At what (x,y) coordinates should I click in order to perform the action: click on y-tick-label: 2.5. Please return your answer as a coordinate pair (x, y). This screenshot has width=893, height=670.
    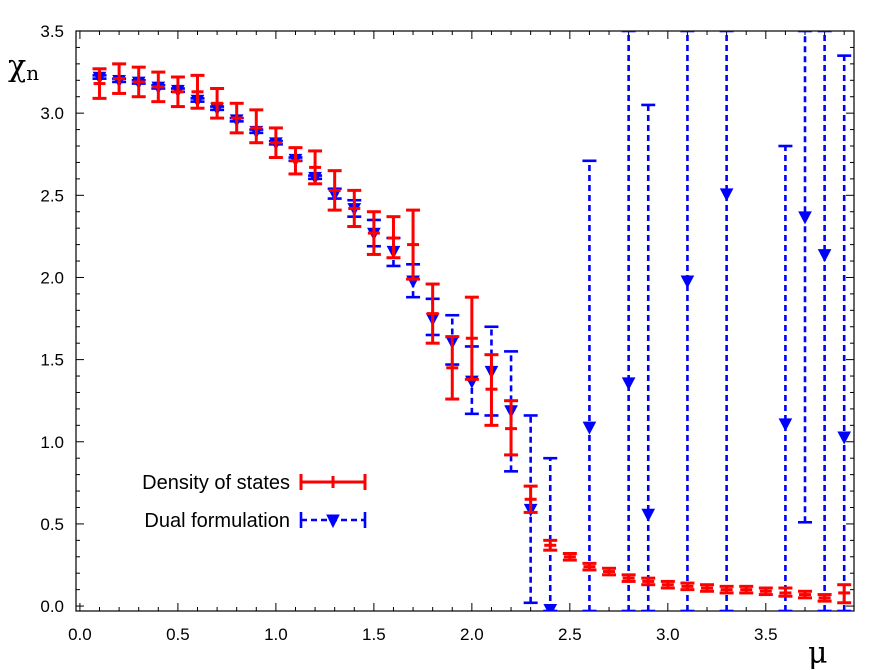
    Looking at the image, I should click on (52, 195).